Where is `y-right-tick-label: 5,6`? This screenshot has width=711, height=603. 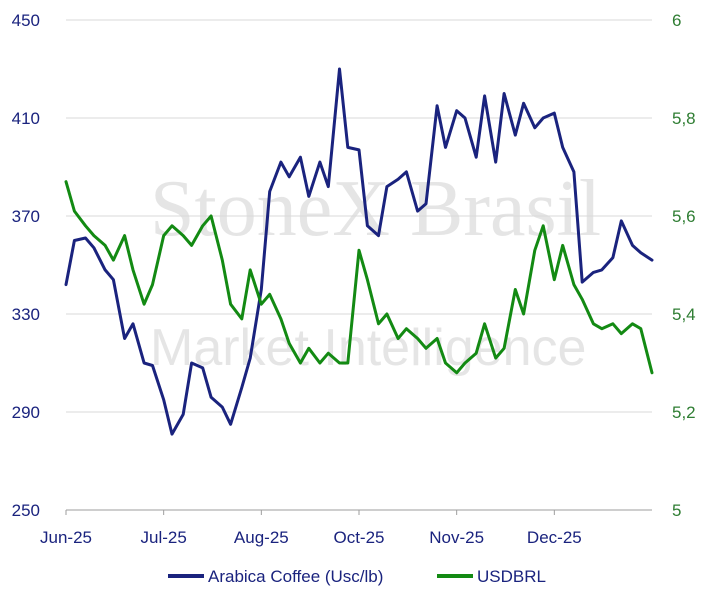 y-right-tick-label: 5,6 is located at coordinates (684, 216).